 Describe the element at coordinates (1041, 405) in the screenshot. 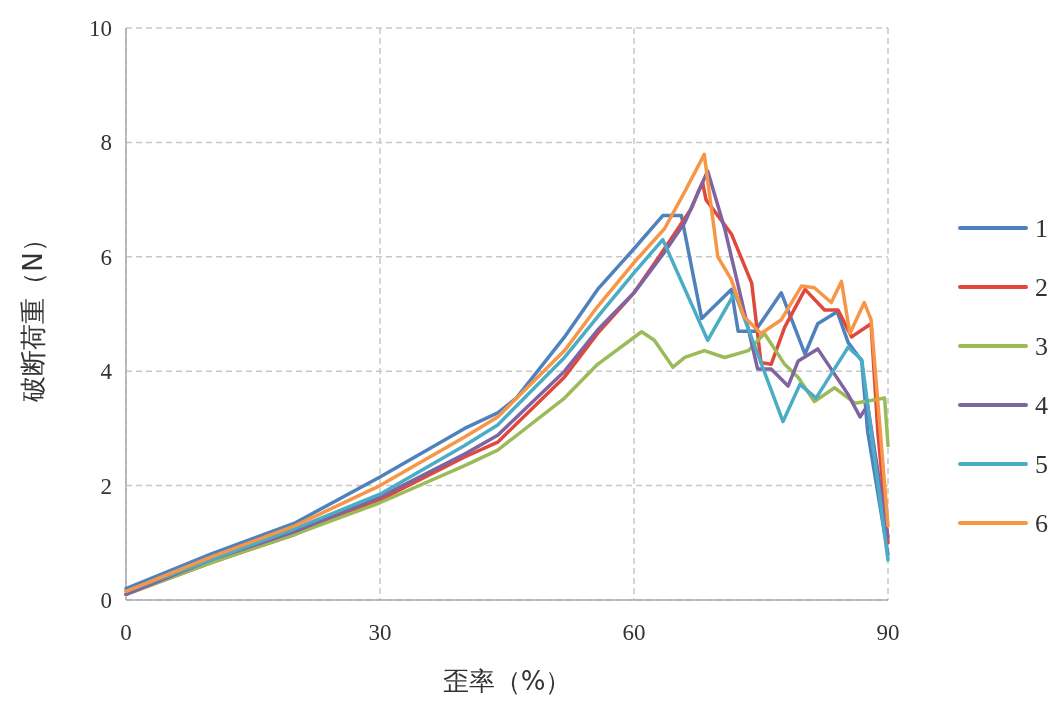

I see `legend-label: 4` at that location.